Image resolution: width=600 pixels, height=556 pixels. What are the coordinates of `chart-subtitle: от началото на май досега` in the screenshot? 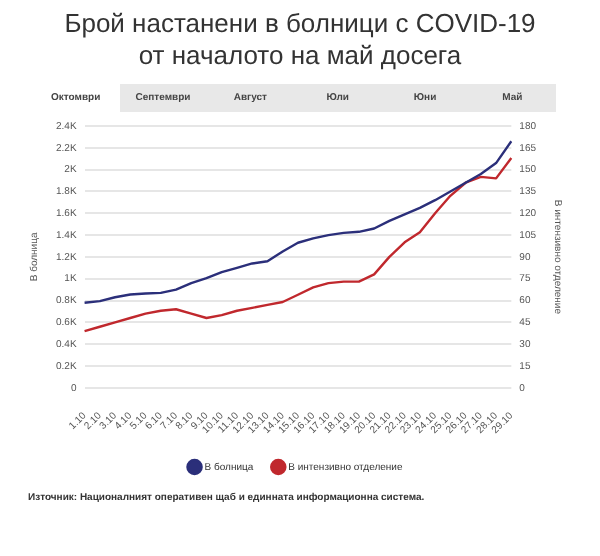 It's located at (300, 56).